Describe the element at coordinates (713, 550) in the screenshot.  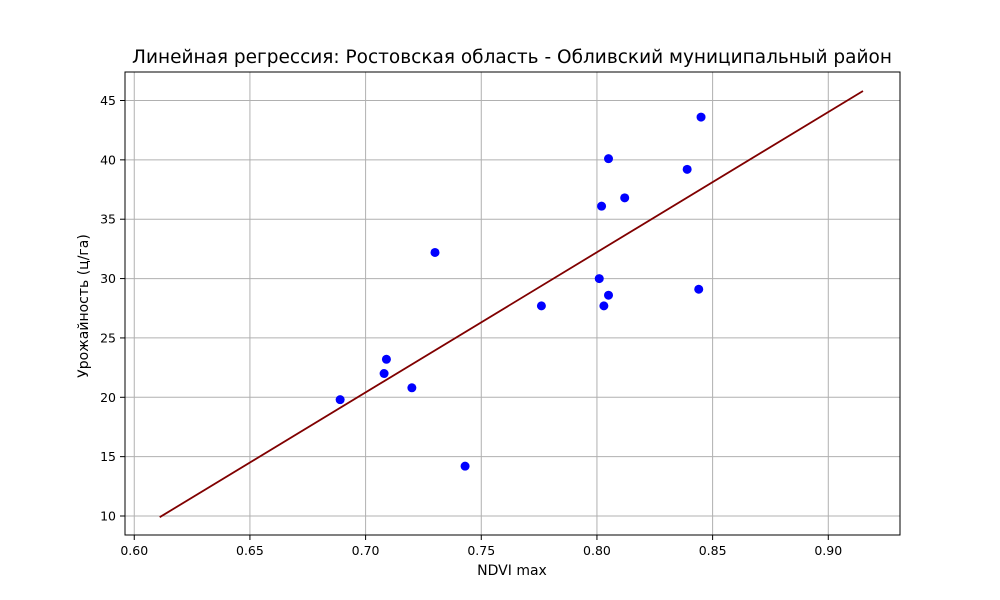
I see `x-tick-label: 0.85` at that location.